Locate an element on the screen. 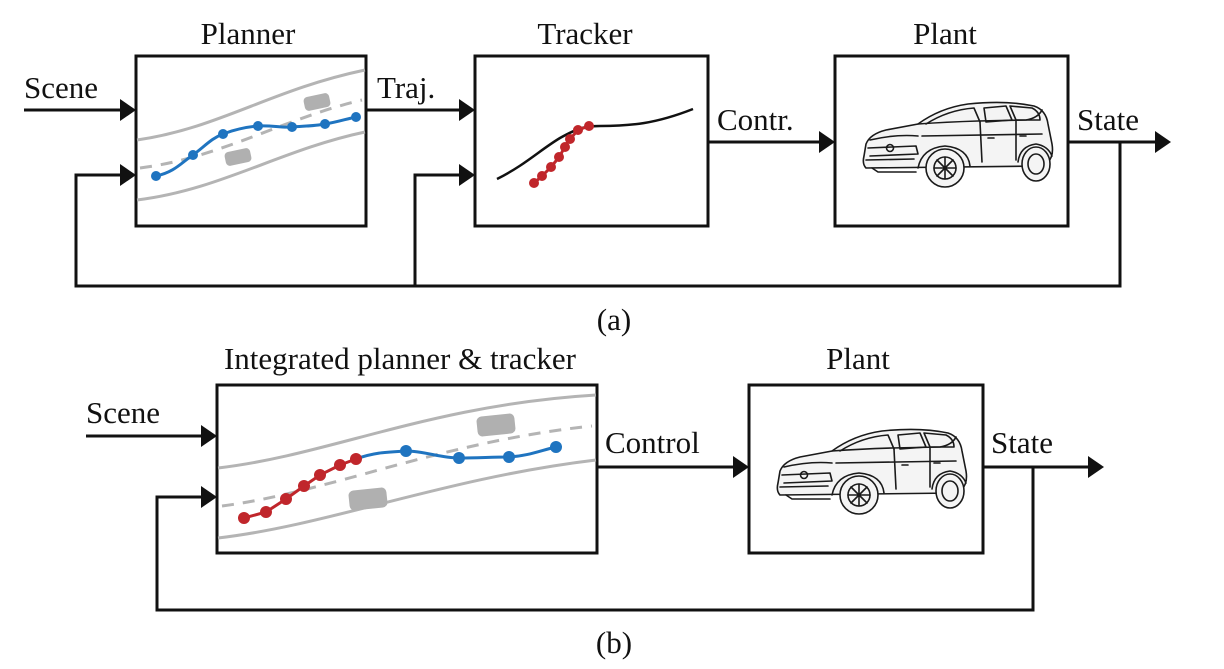 The height and width of the screenshot is (669, 1224). planned-trajectory-a is located at coordinates (256, 146).